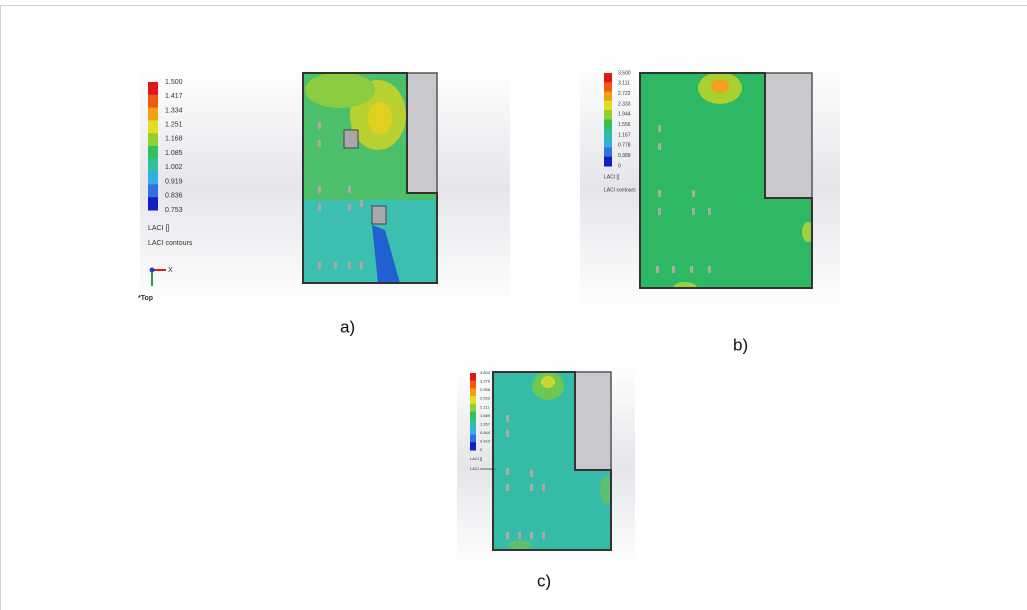  Describe the element at coordinates (170, 270) in the screenshot. I see `axis-label: X` at that location.